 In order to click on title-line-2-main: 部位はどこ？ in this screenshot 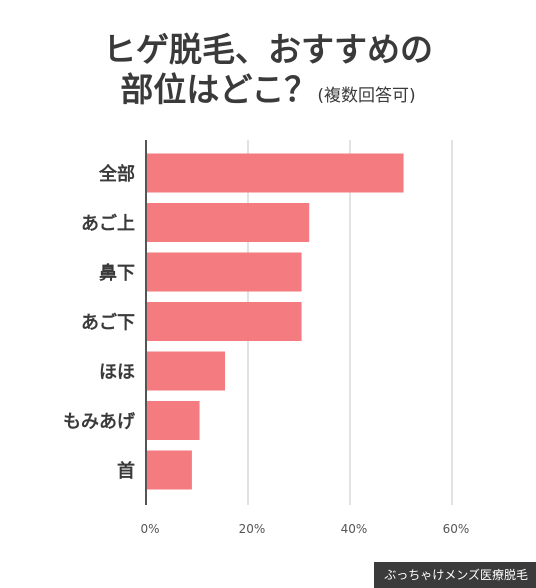, I will do `click(219, 89)`.